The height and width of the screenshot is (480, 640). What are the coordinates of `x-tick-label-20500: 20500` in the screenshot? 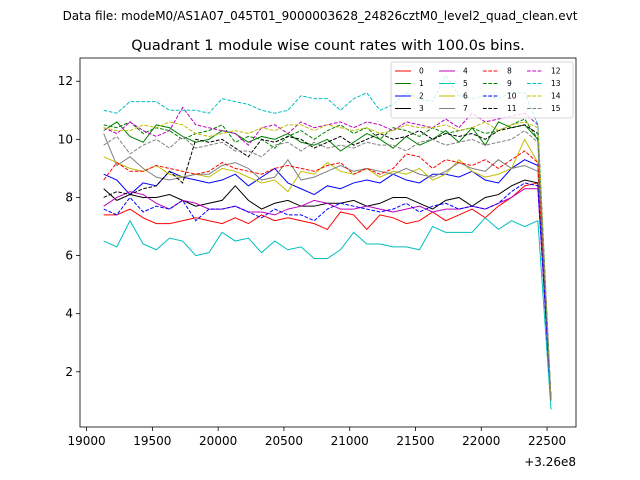 It's located at (284, 441).